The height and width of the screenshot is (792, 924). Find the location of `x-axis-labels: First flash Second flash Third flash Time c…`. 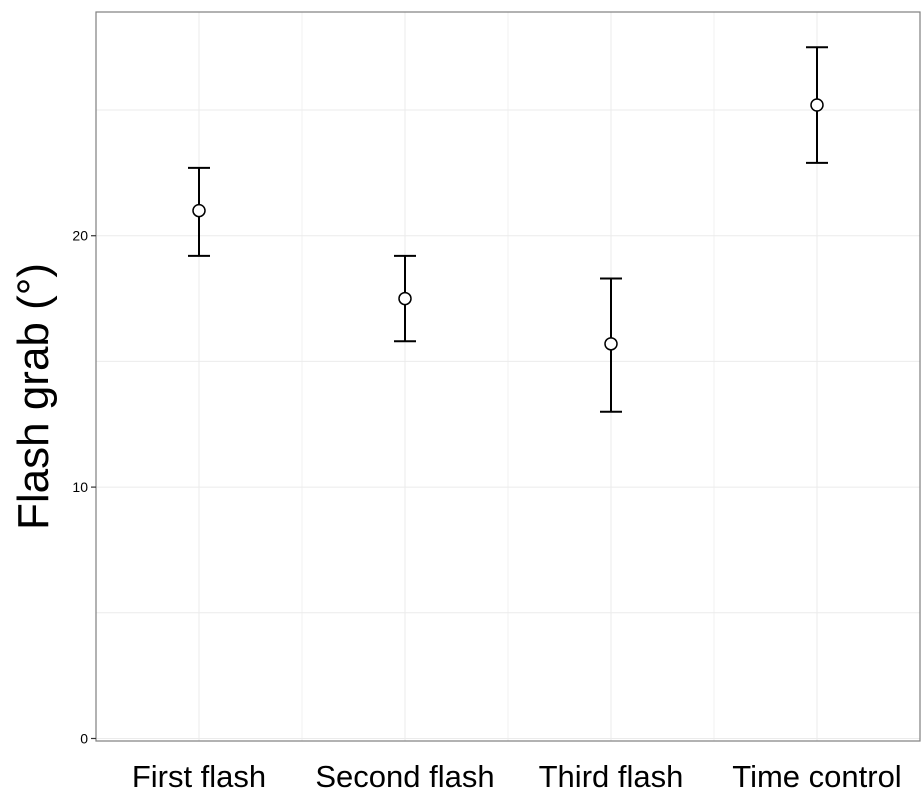

x-axis-labels: First flash Second flash Third flash Time c… is located at coordinates (517, 775).